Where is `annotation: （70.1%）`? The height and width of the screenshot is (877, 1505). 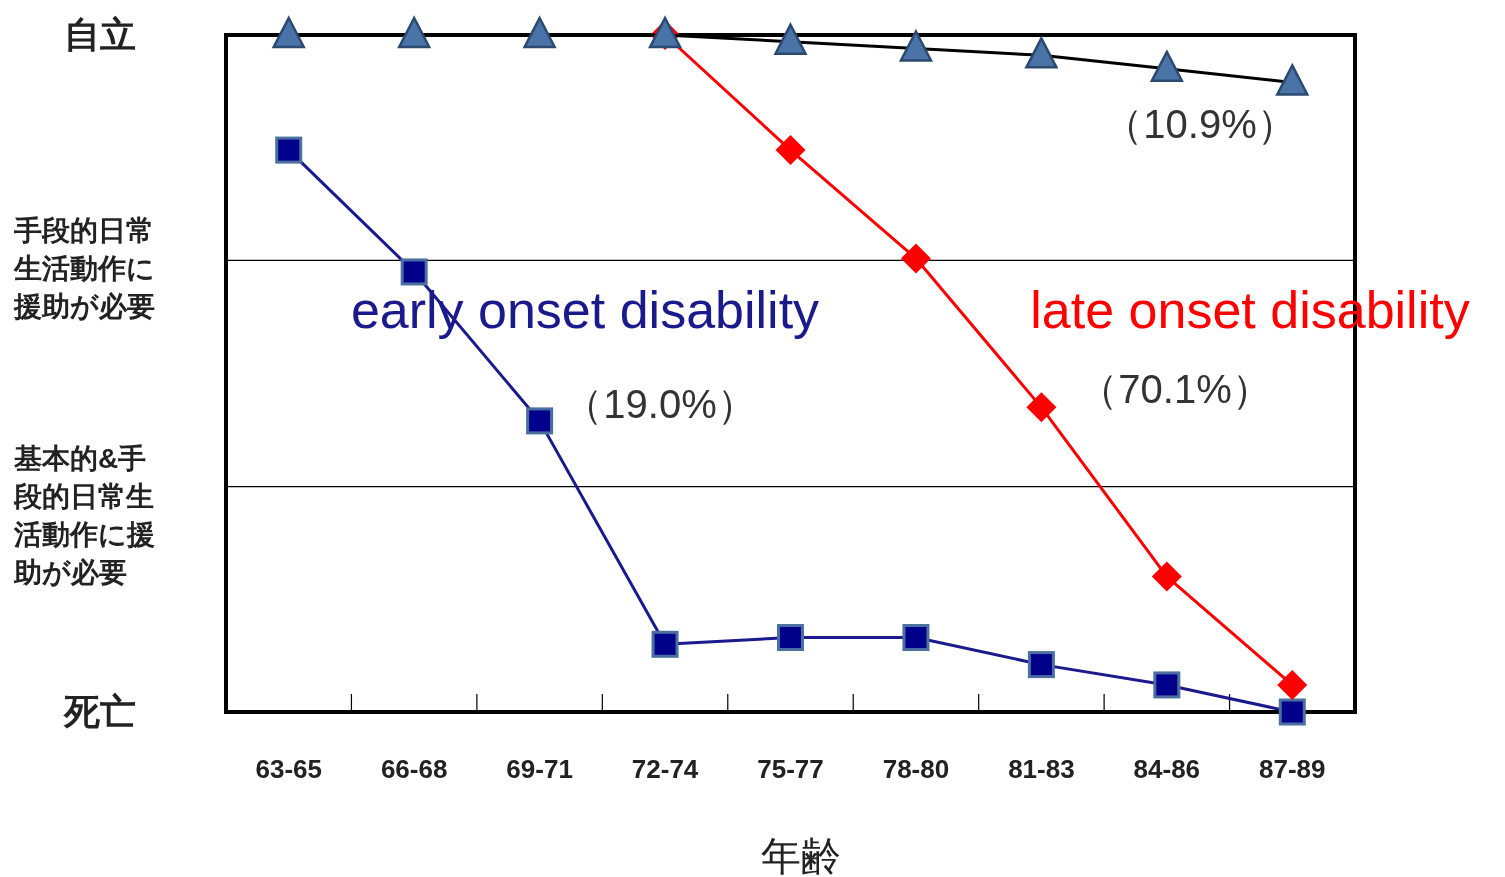 annotation: （70.1%） is located at coordinates (1175, 389).